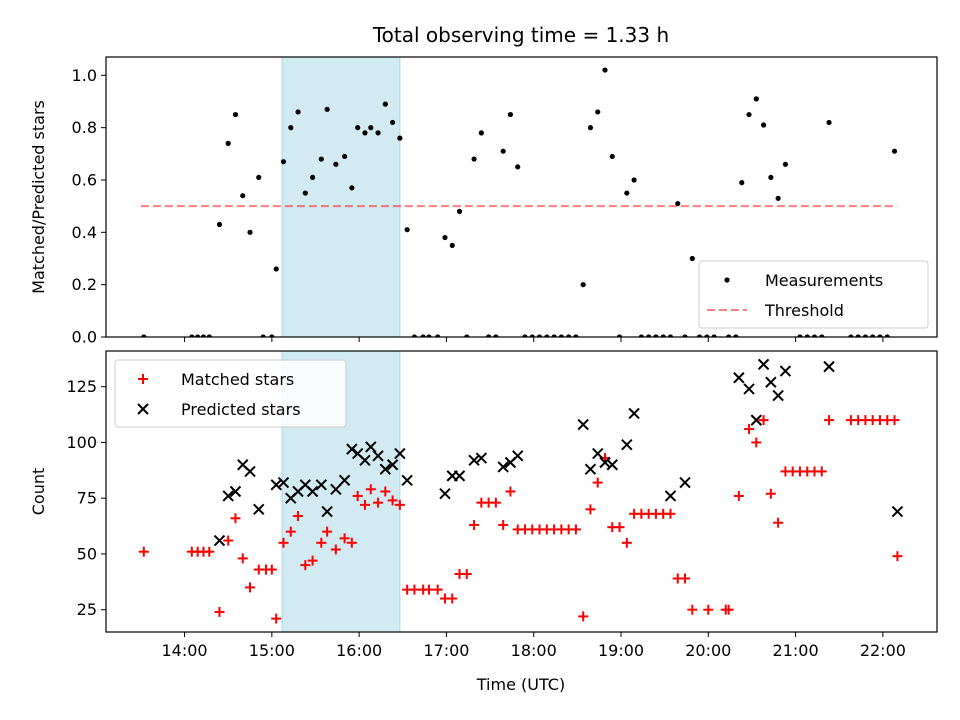 The image size is (960, 720). I want to click on y-tick-label: 100, so click(81, 442).